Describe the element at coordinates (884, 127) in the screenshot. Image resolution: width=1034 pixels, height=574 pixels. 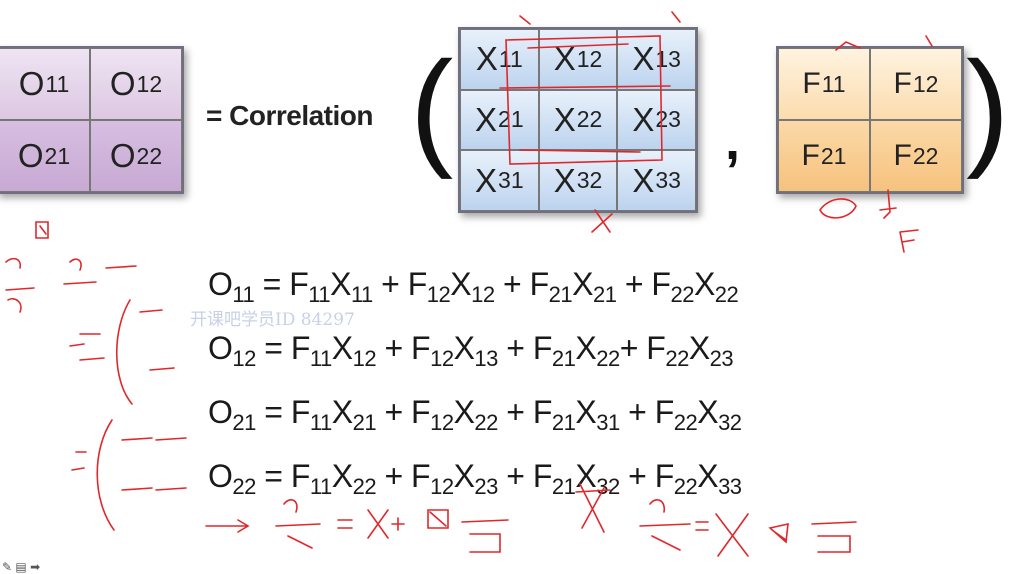
I see `ink-ticks-f` at that location.